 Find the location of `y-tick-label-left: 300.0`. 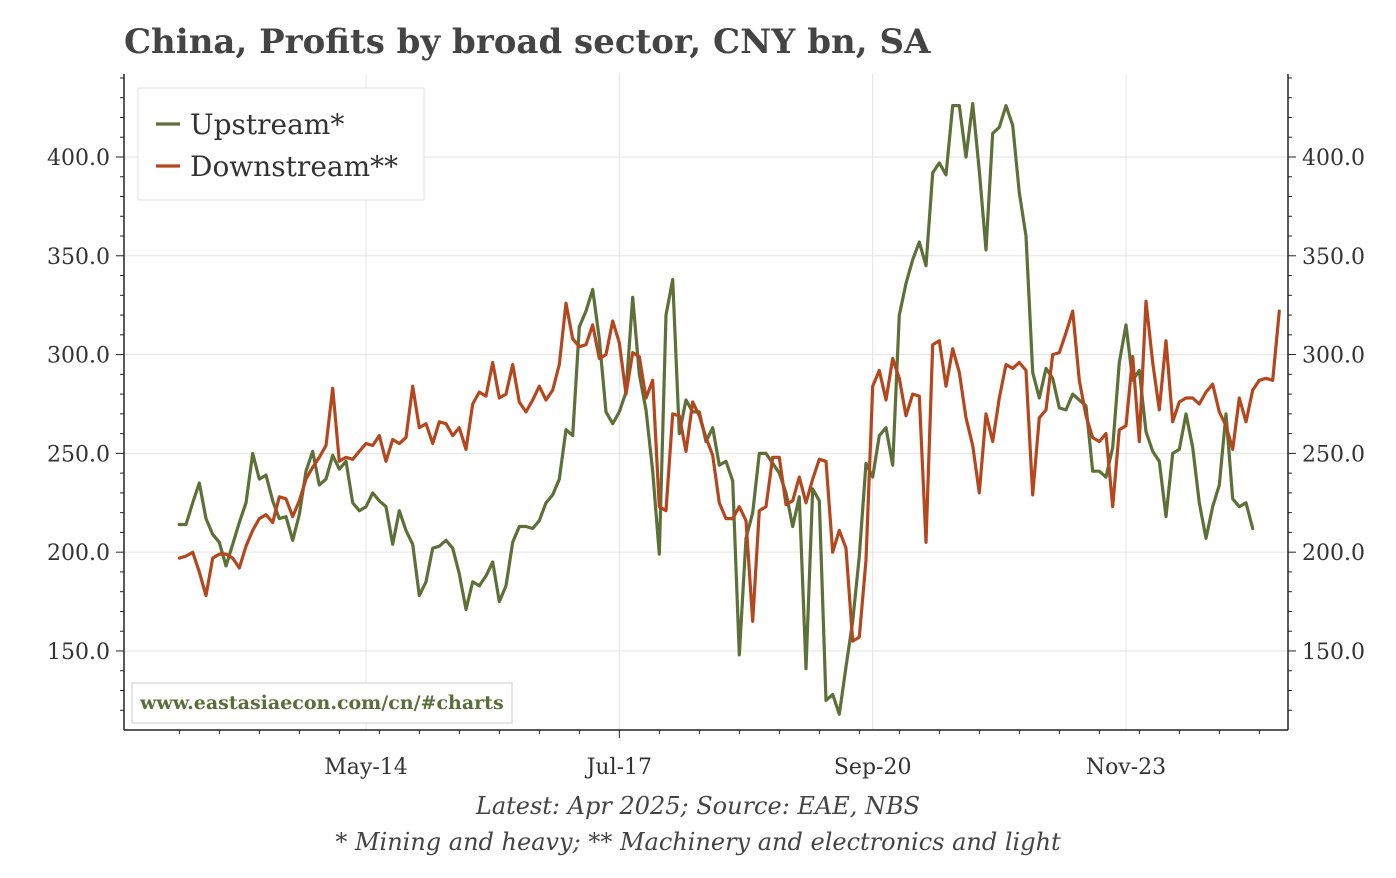

y-tick-label-left: 300.0 is located at coordinates (78, 356).